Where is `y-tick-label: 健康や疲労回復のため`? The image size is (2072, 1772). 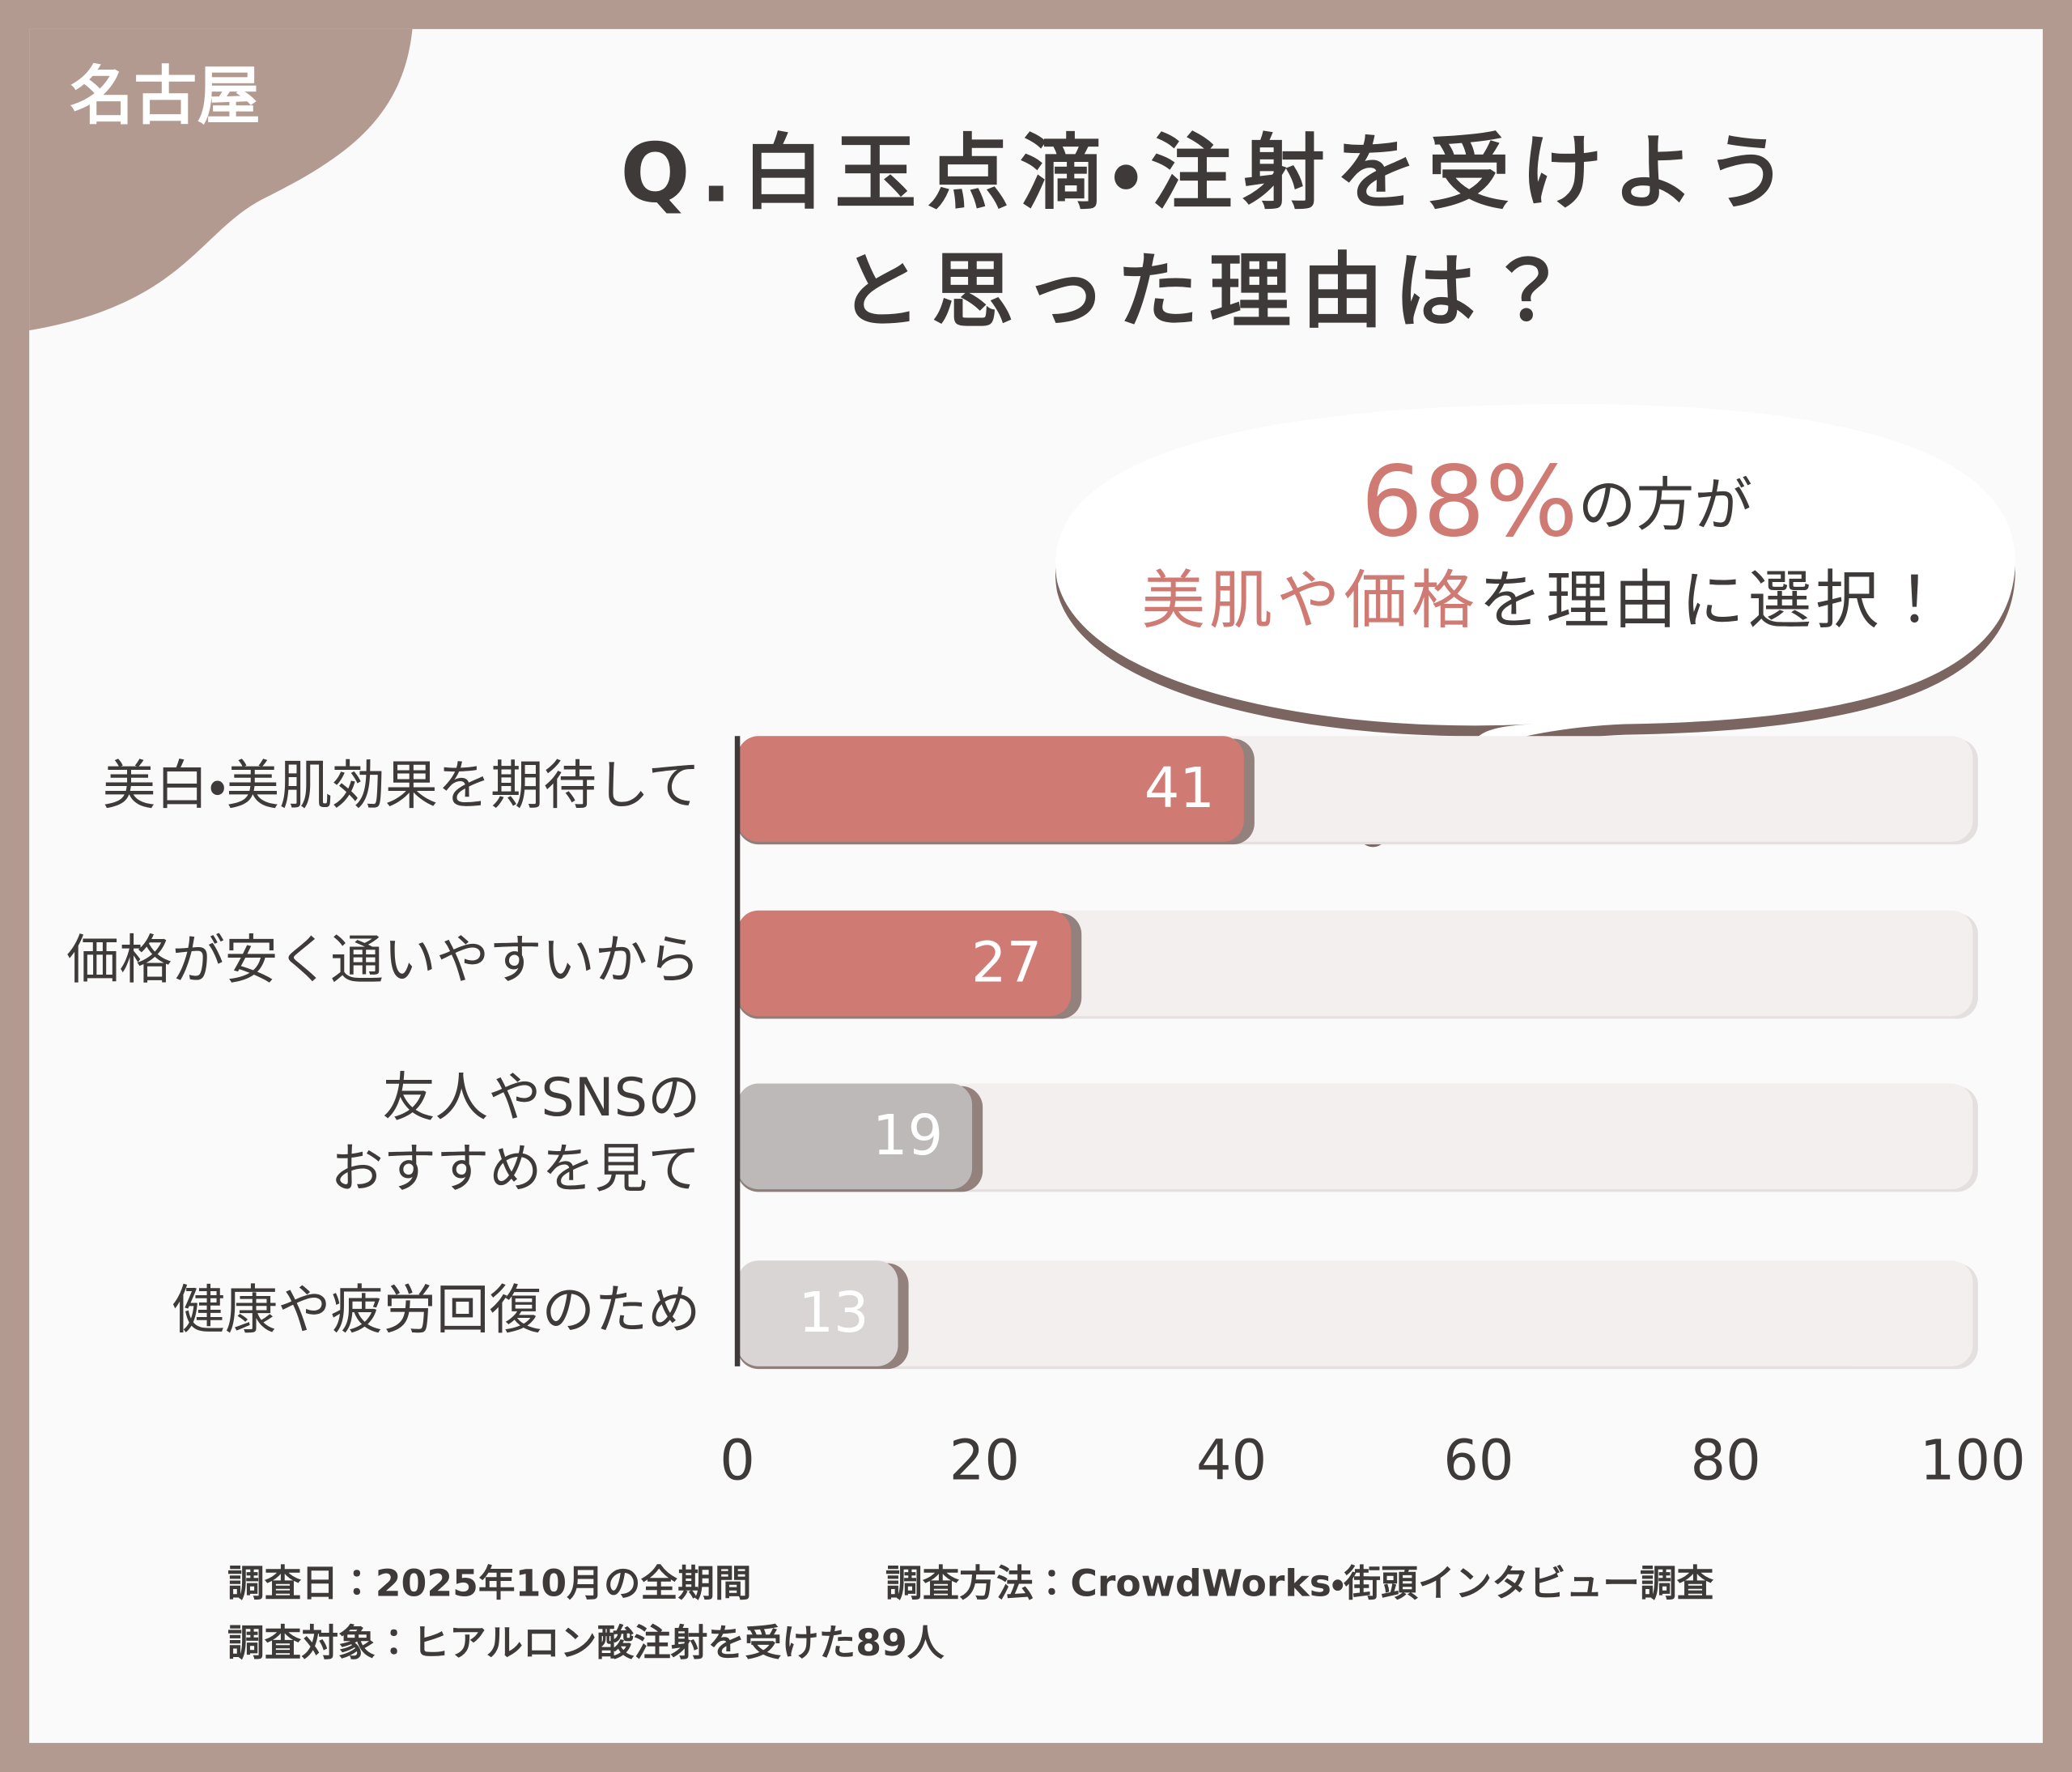
y-tick-label: 健康や疲労回復のため is located at coordinates (436, 1311).